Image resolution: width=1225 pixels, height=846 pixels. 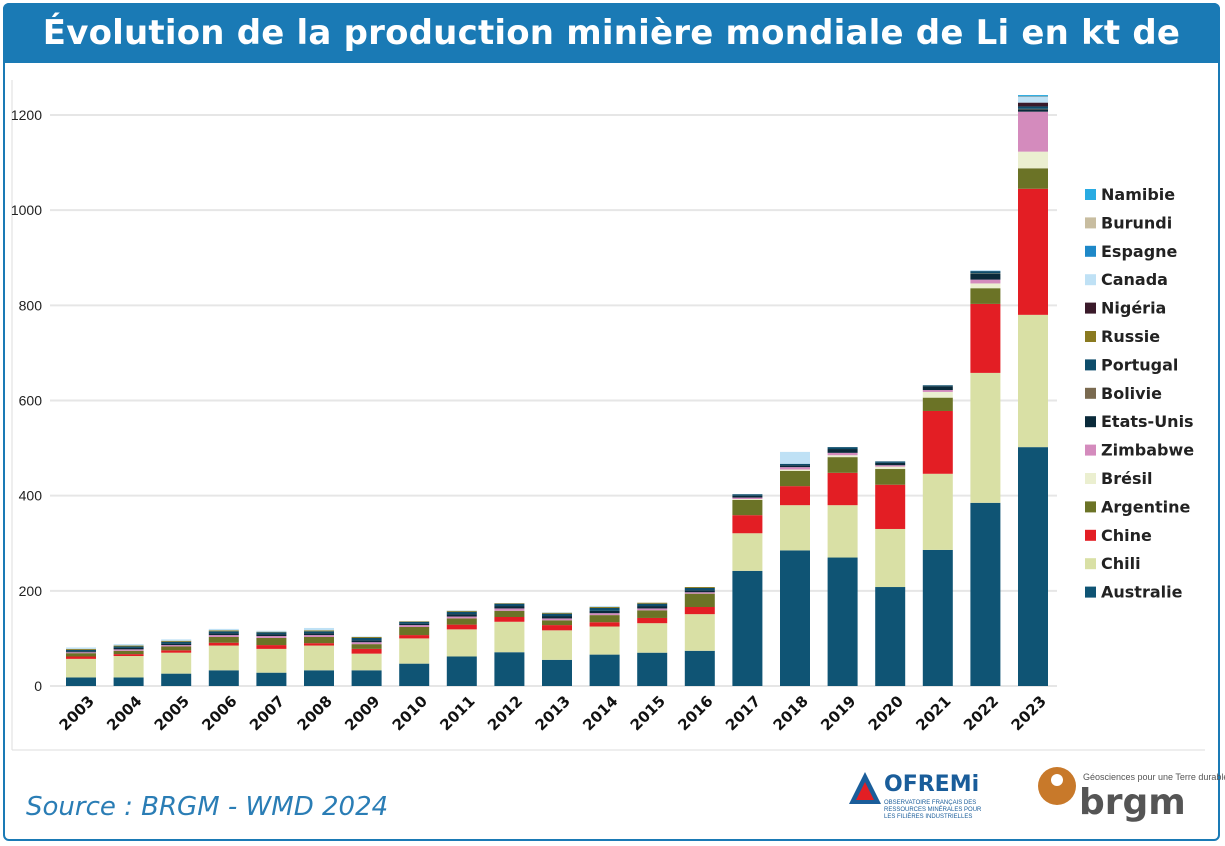 What do you see at coordinates (223, 634) in the screenshot?
I see `bar-segment-etats-unis-2006` at bounding box center [223, 634].